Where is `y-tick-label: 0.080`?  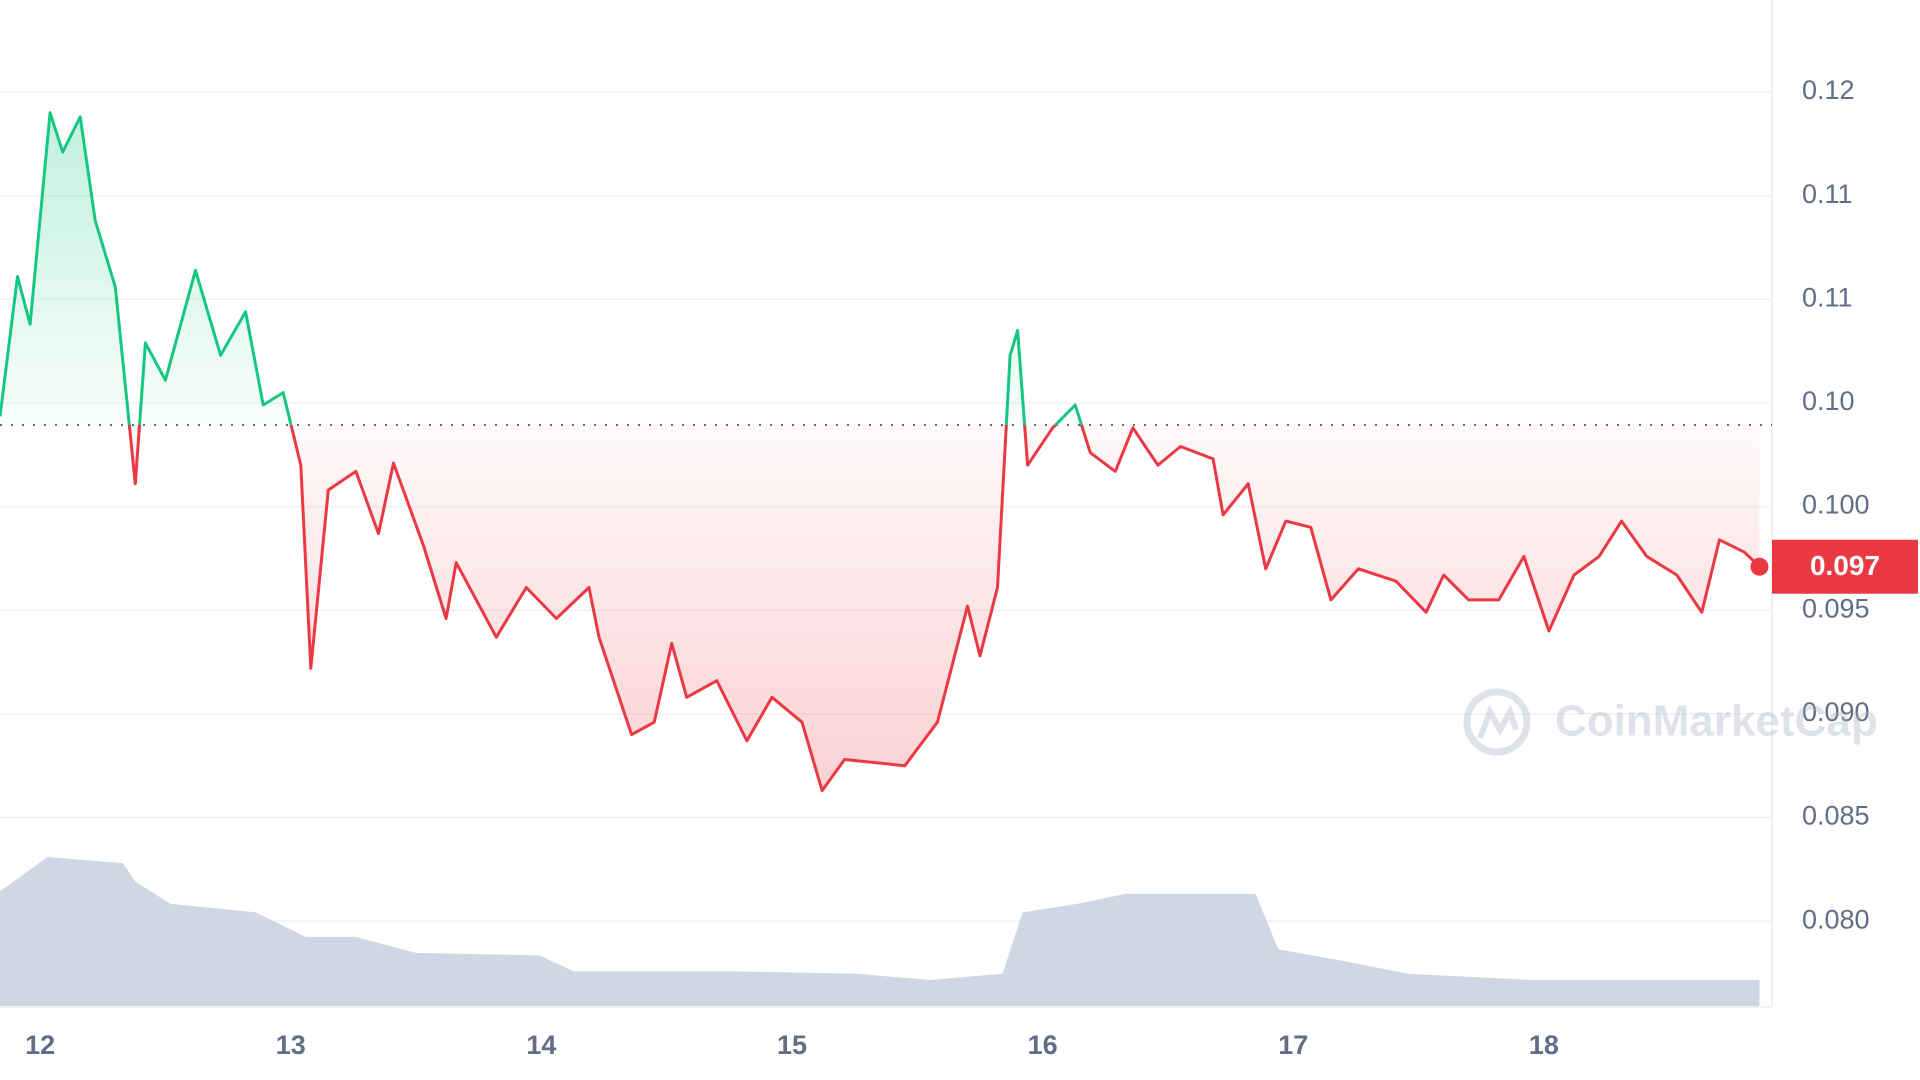
y-tick-label: 0.080 is located at coordinates (1836, 919).